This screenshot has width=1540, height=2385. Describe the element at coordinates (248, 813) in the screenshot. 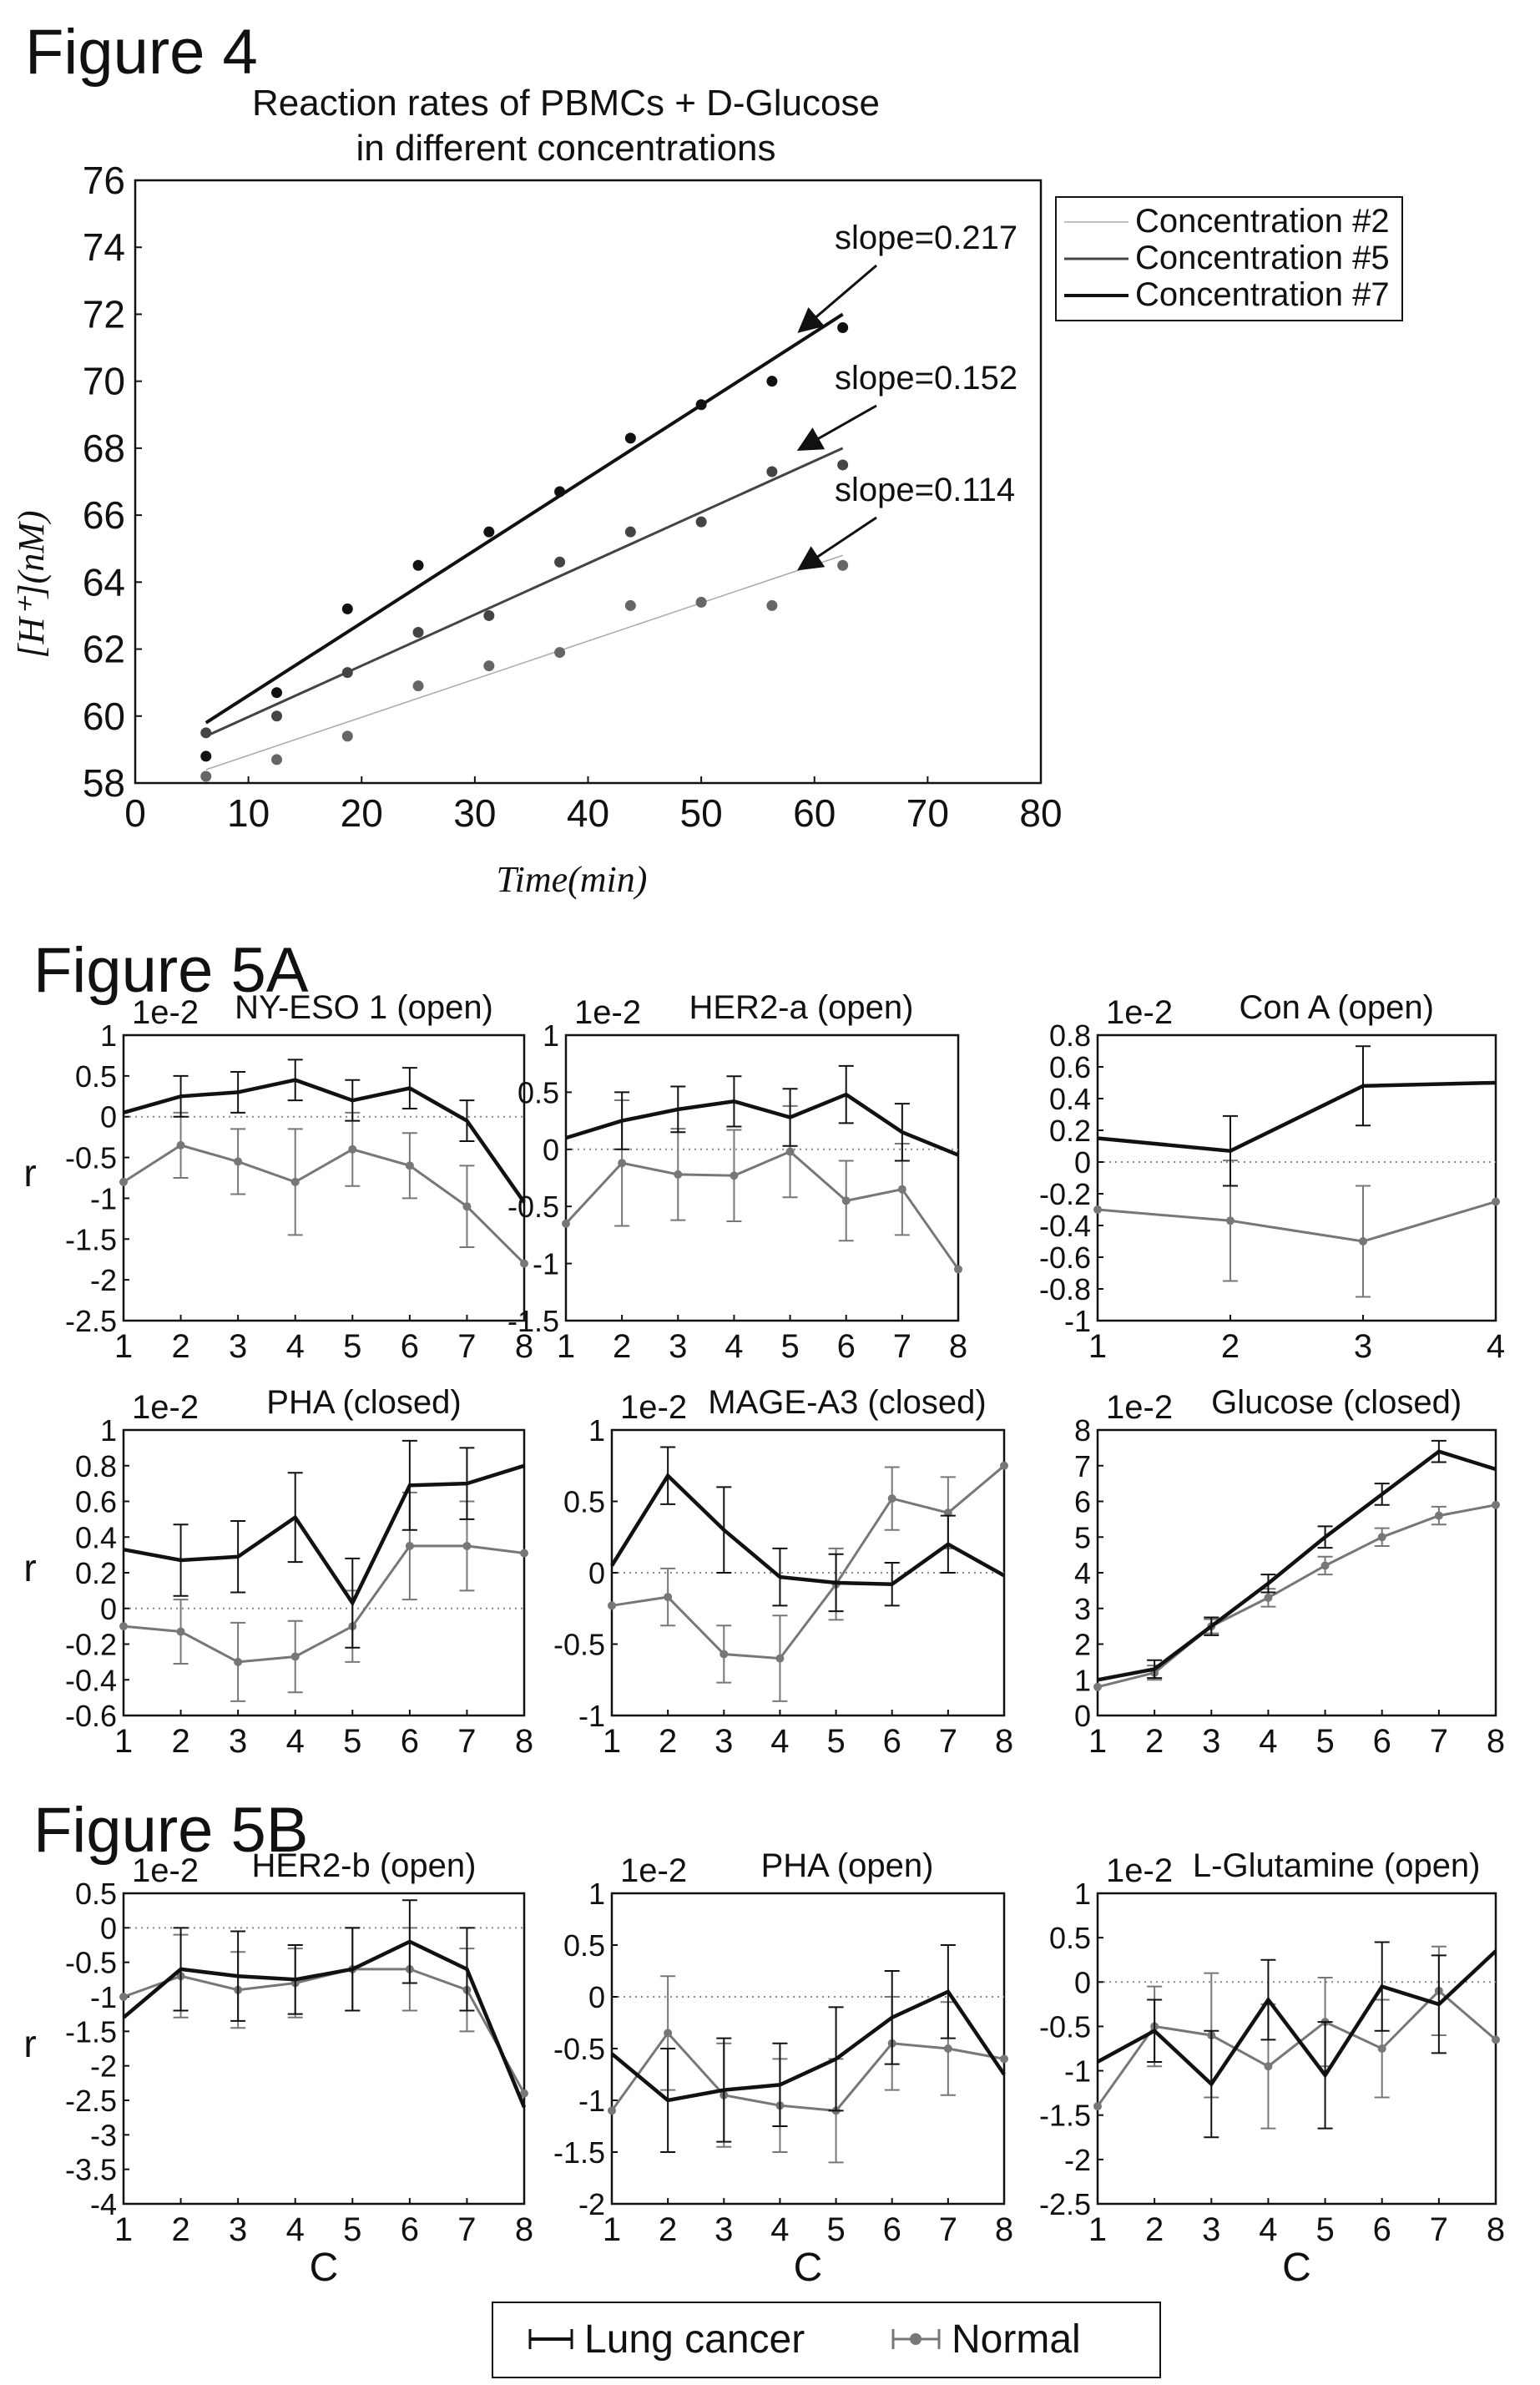

I see `fig4-x-tick-label: 10` at that location.